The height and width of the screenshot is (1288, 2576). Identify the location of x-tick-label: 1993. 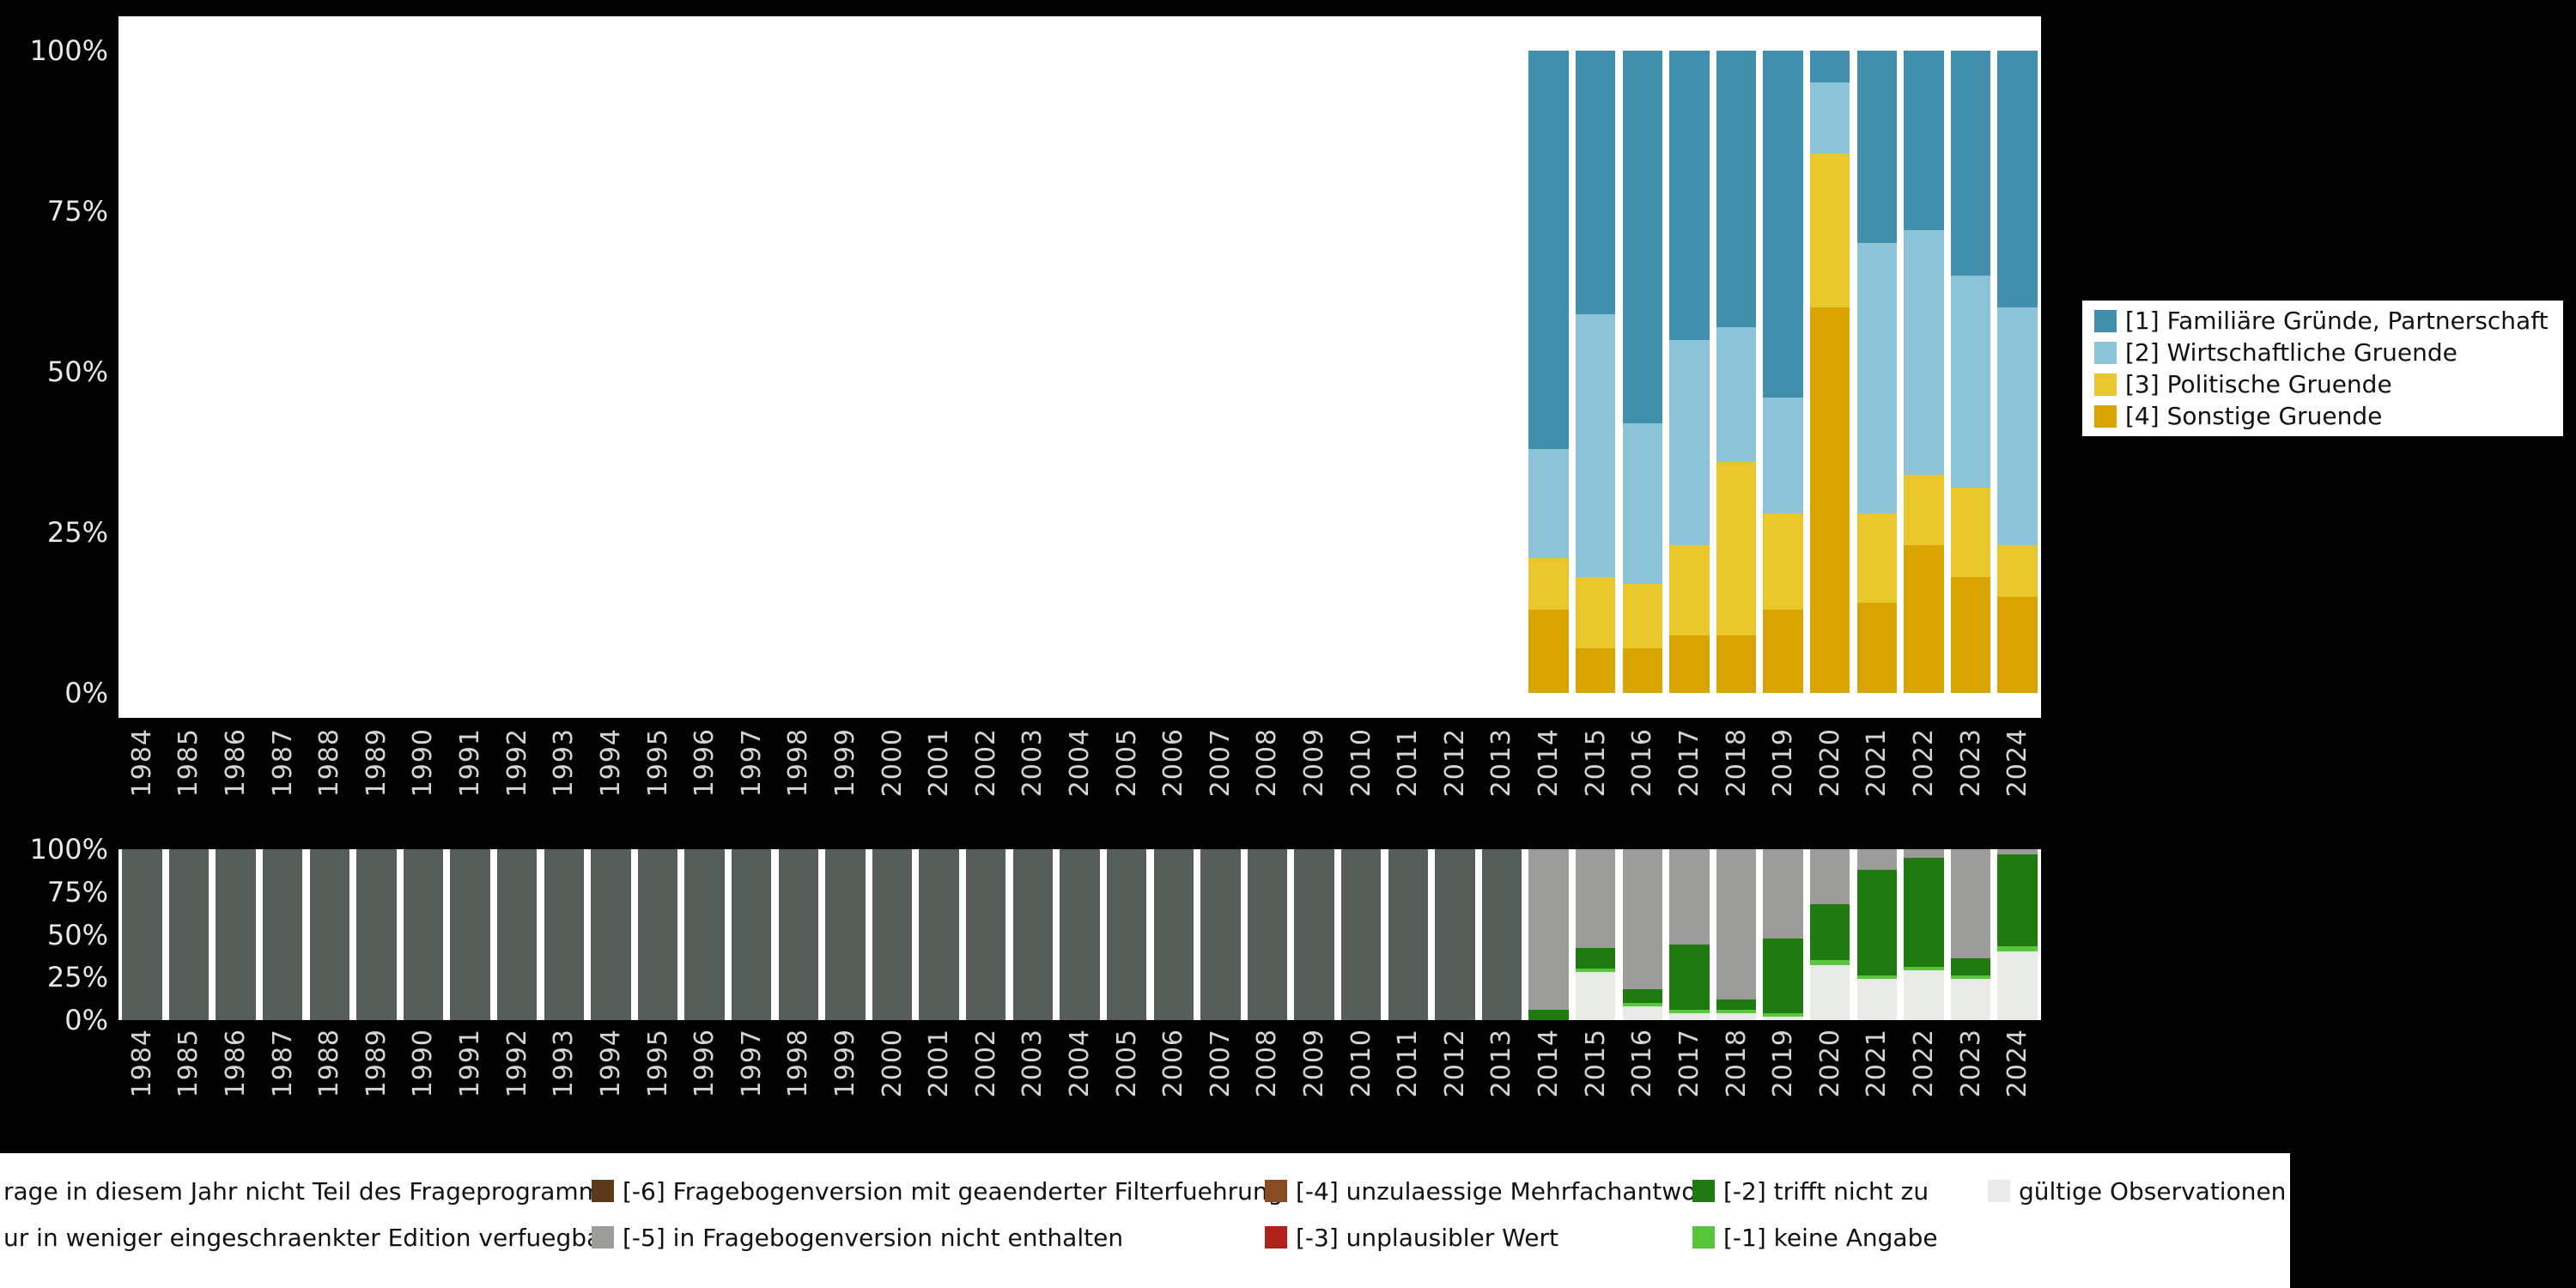
(565, 763).